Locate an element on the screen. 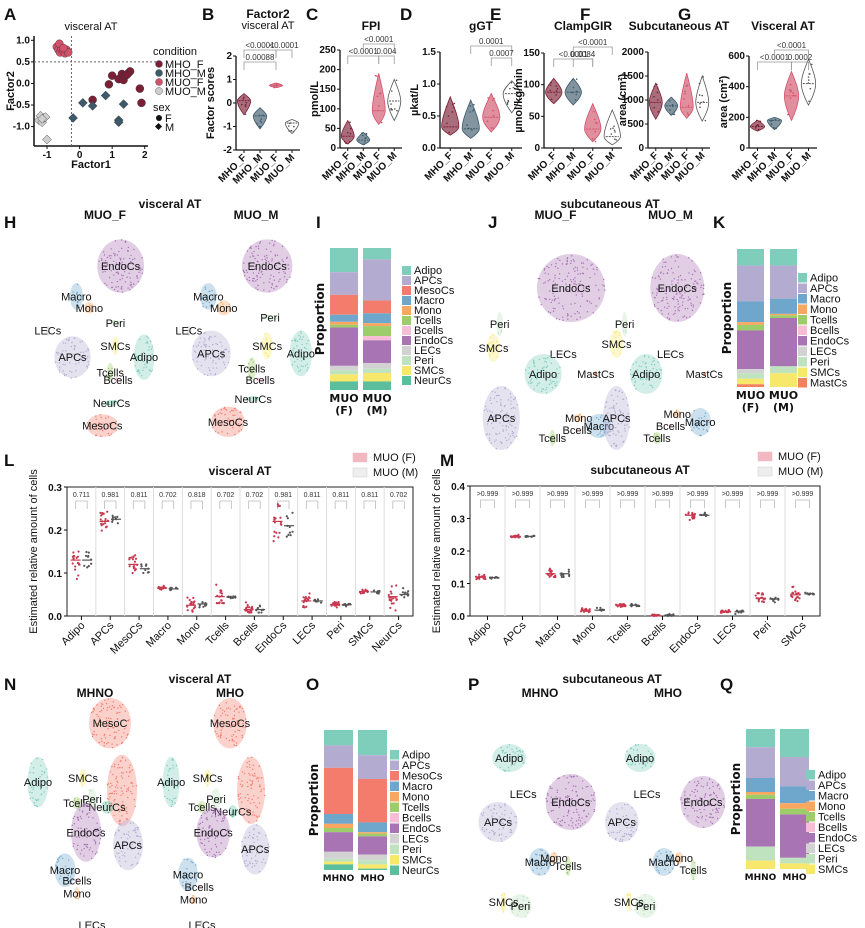  panel-label-B: B is located at coordinates (208, 14).